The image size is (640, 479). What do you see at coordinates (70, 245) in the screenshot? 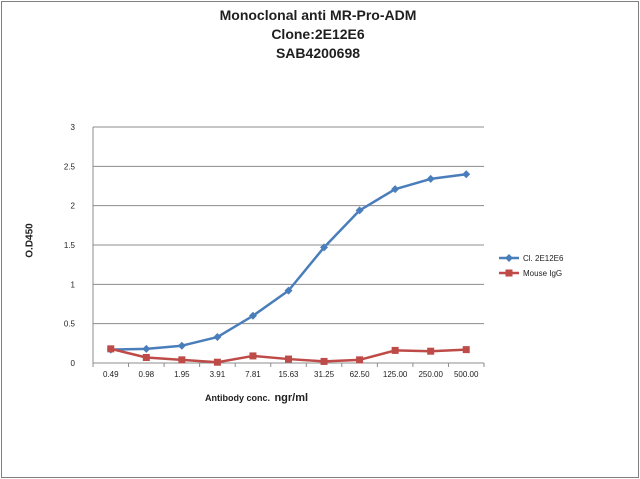
I see `y-tick-label-3: 1.5` at bounding box center [70, 245].